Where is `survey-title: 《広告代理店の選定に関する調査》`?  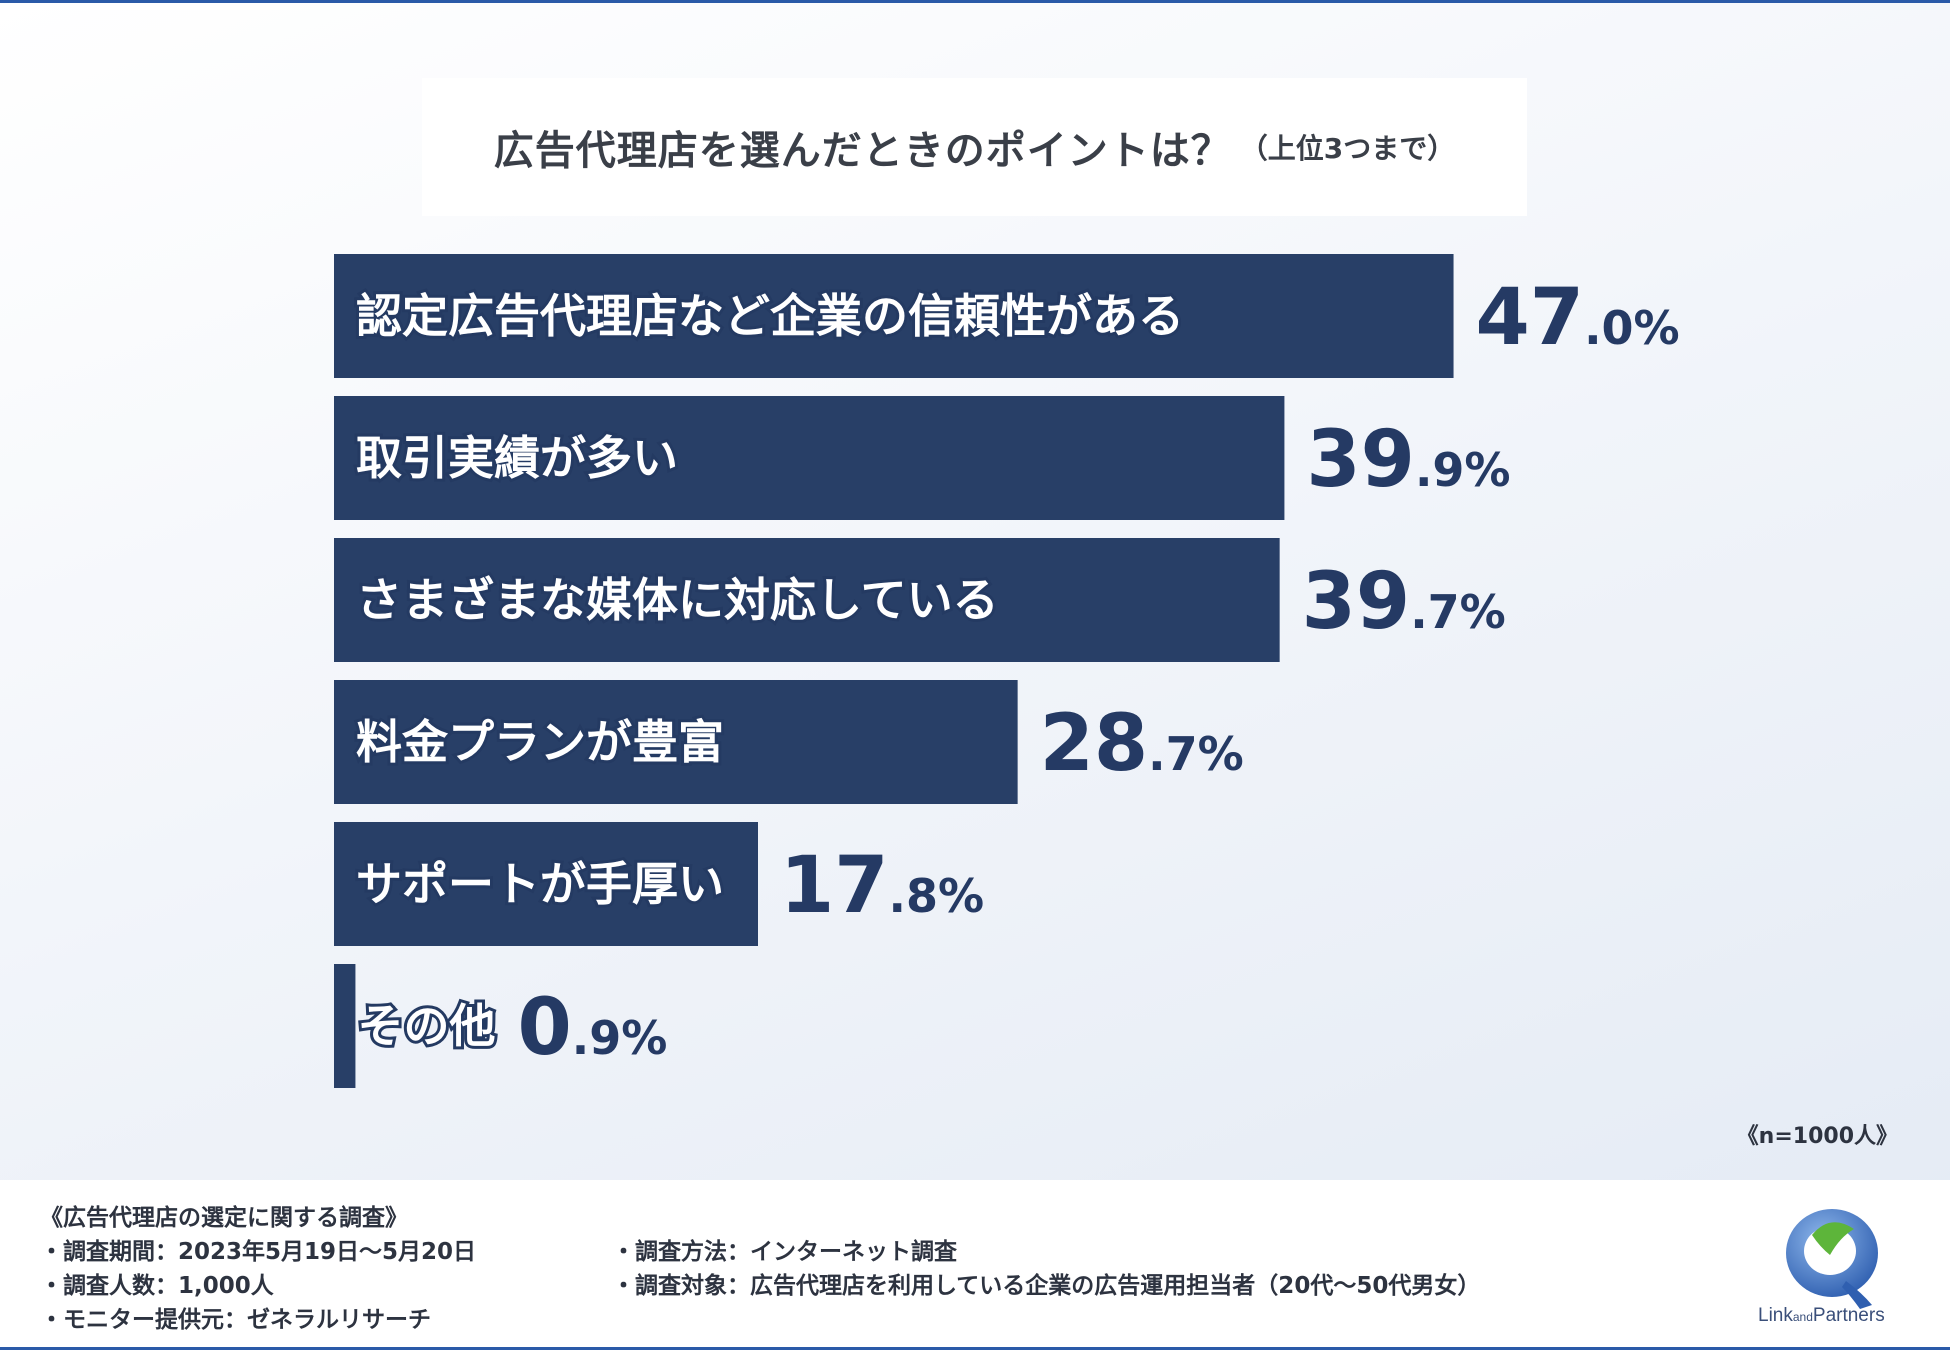 survey-title: 《広告代理店の選定に関する調査》 is located at coordinates (224, 1218).